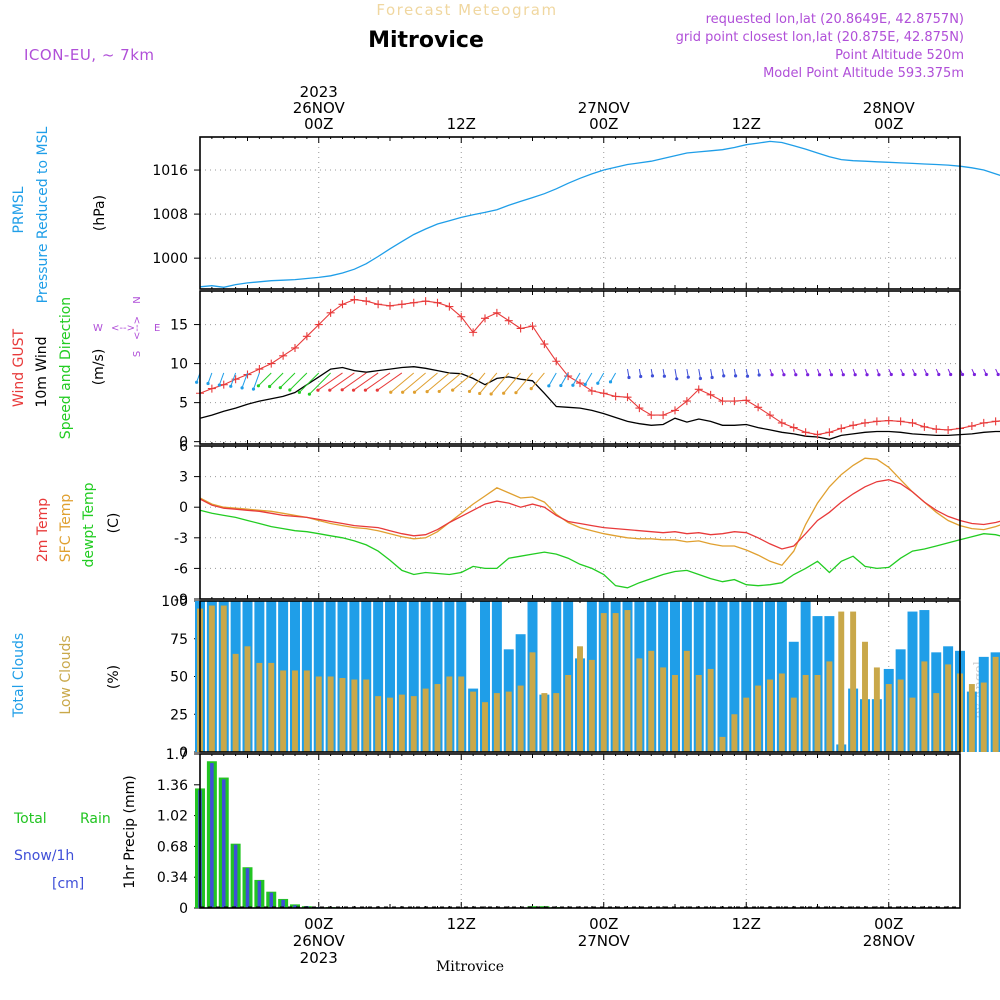 The width and height of the screenshot is (1000, 1000). I want to click on pressure-line, so click(599, 214).